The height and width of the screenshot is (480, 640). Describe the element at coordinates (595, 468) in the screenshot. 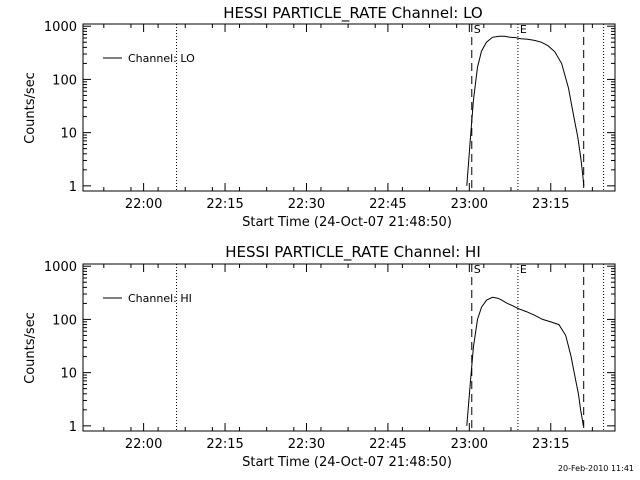

I see `generation-timestamp: 20-Feb-2010 11:41` at that location.